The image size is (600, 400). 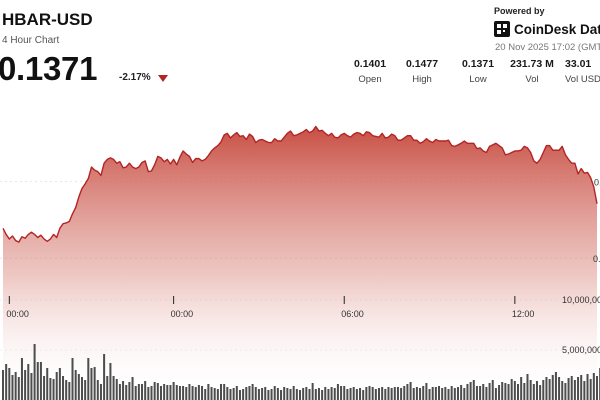 What do you see at coordinates (532, 64) in the screenshot?
I see `stat-value: 231.73 M` at bounding box center [532, 64].